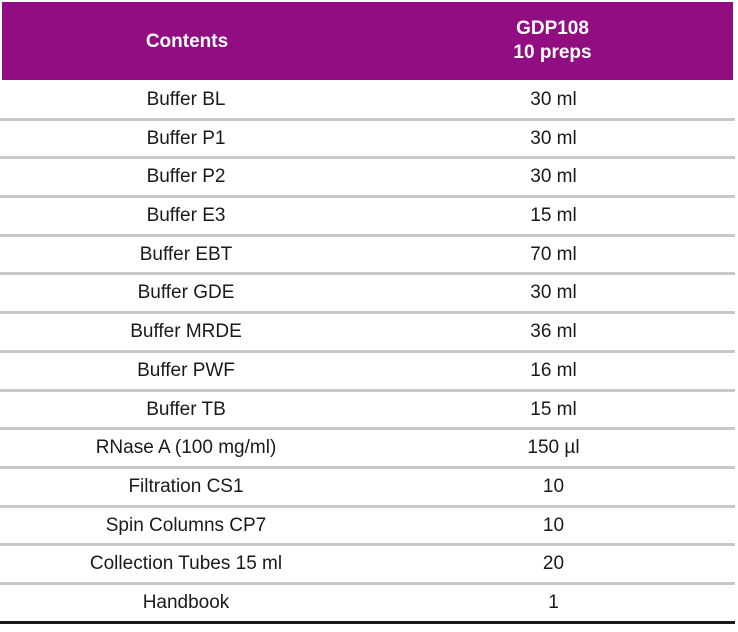 Image resolution: width=738 pixels, height=632 pixels. What do you see at coordinates (186, 254) in the screenshot?
I see `item-name: Buffer EBT` at bounding box center [186, 254].